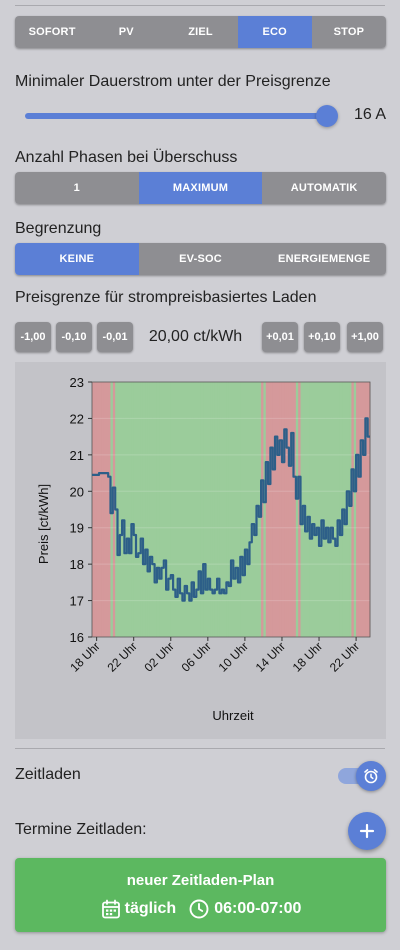 Image resolution: width=400 pixels, height=950 pixels. I want to click on y-tick-label: 18, so click(77, 564).